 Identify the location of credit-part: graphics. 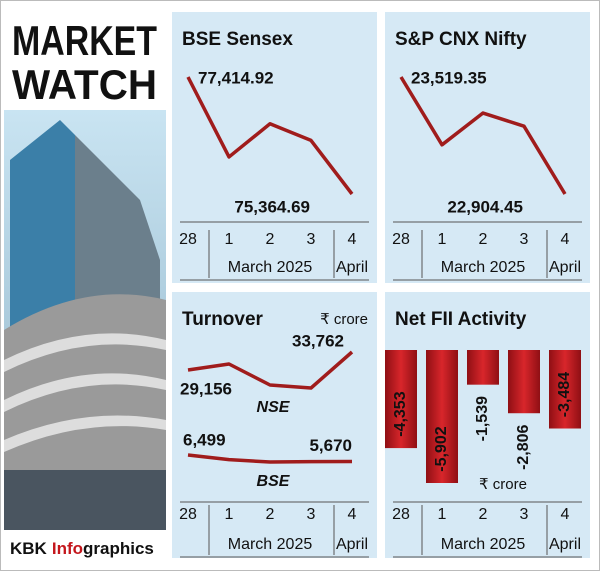
(118, 548).